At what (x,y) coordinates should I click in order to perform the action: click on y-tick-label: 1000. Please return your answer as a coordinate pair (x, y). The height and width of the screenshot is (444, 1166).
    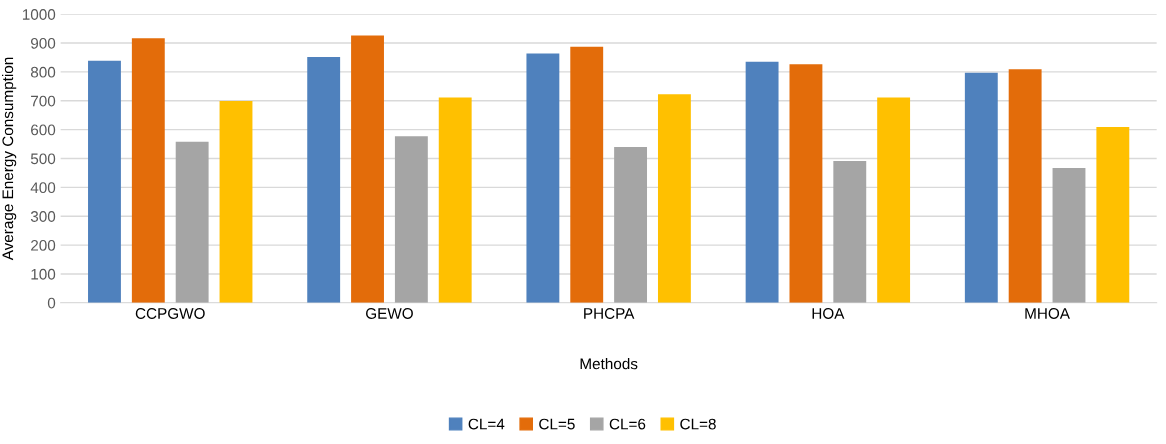
    Looking at the image, I should click on (39, 14).